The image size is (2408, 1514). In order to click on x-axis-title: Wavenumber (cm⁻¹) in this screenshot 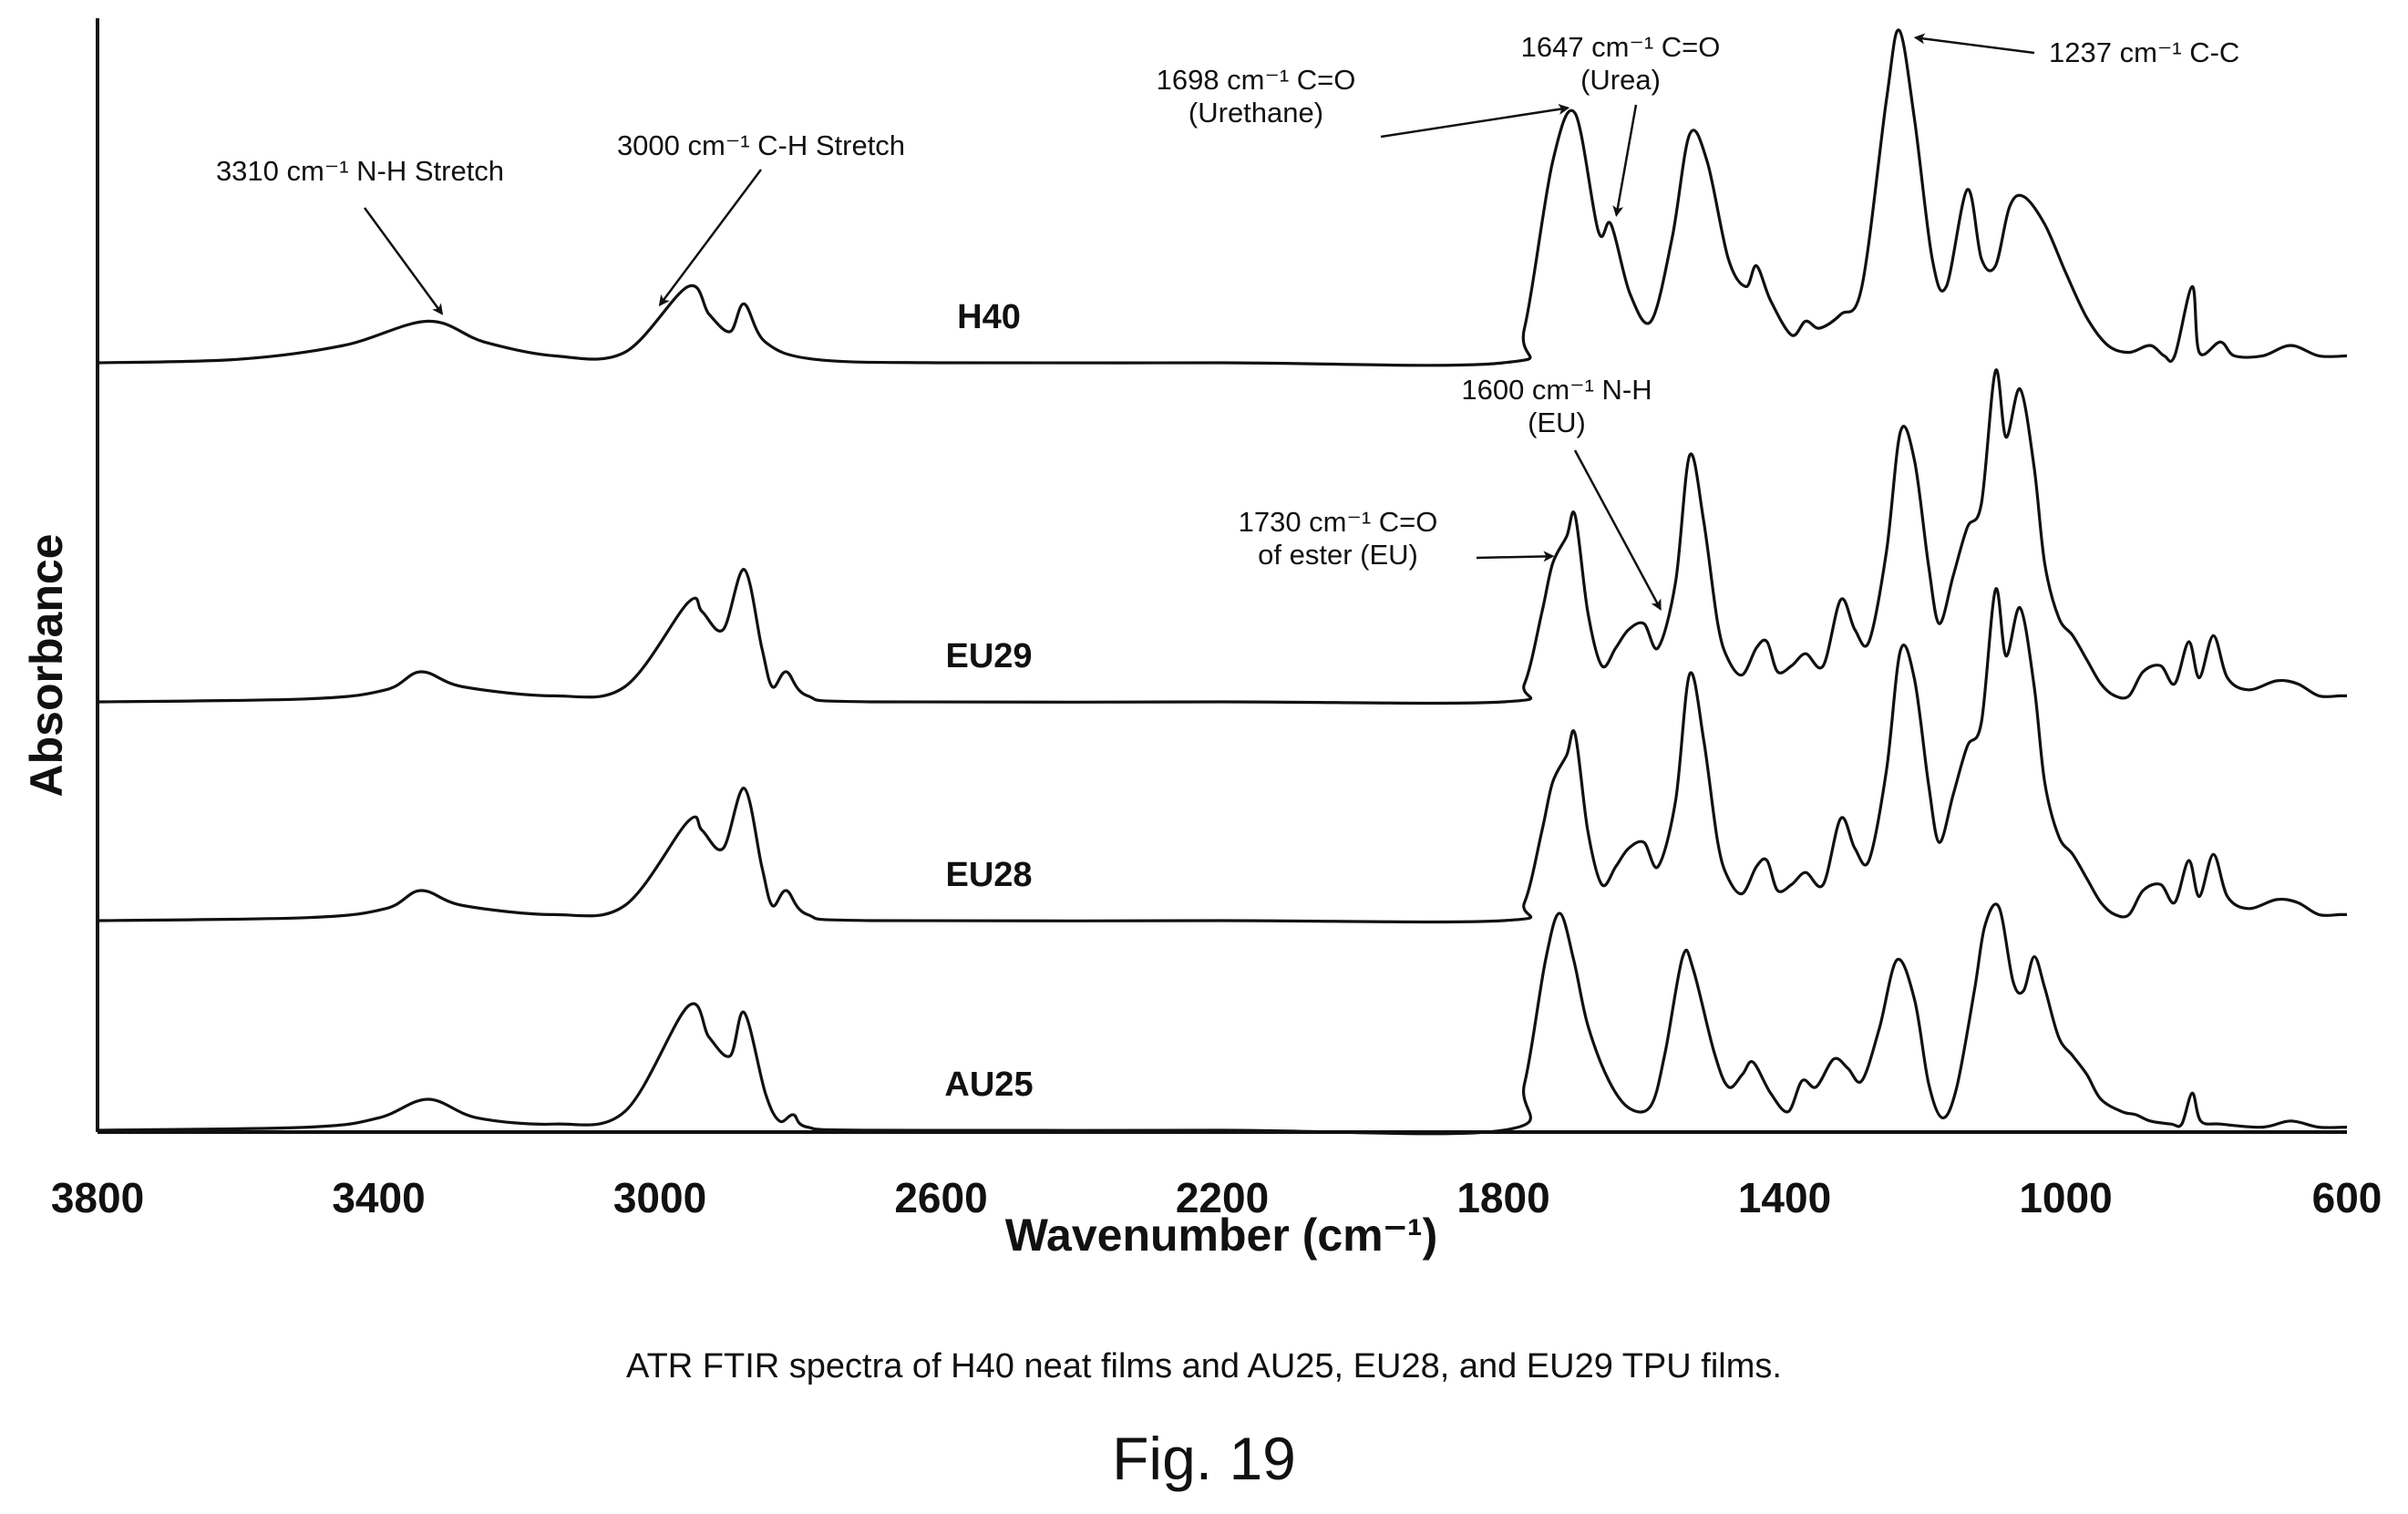, I will do `click(1222, 1236)`.